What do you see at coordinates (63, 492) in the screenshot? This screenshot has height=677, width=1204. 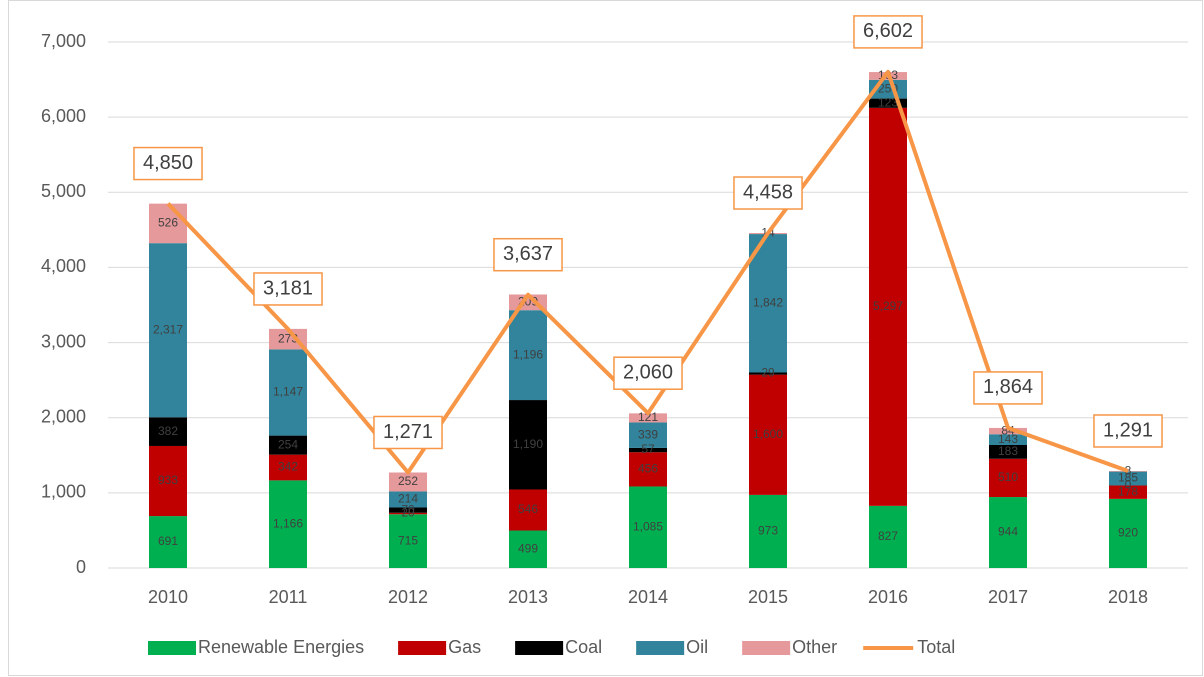 I see `y-tick-label: 1,000` at bounding box center [63, 492].